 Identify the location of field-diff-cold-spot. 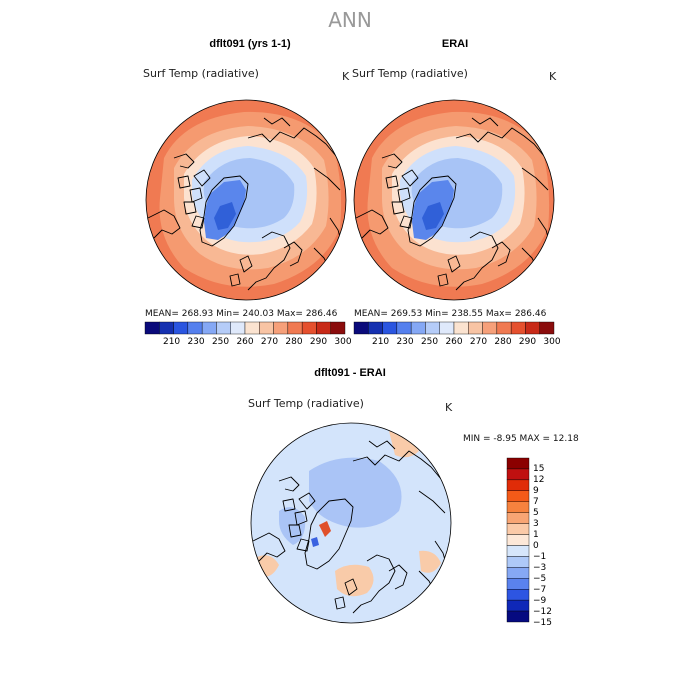
(315, 542).